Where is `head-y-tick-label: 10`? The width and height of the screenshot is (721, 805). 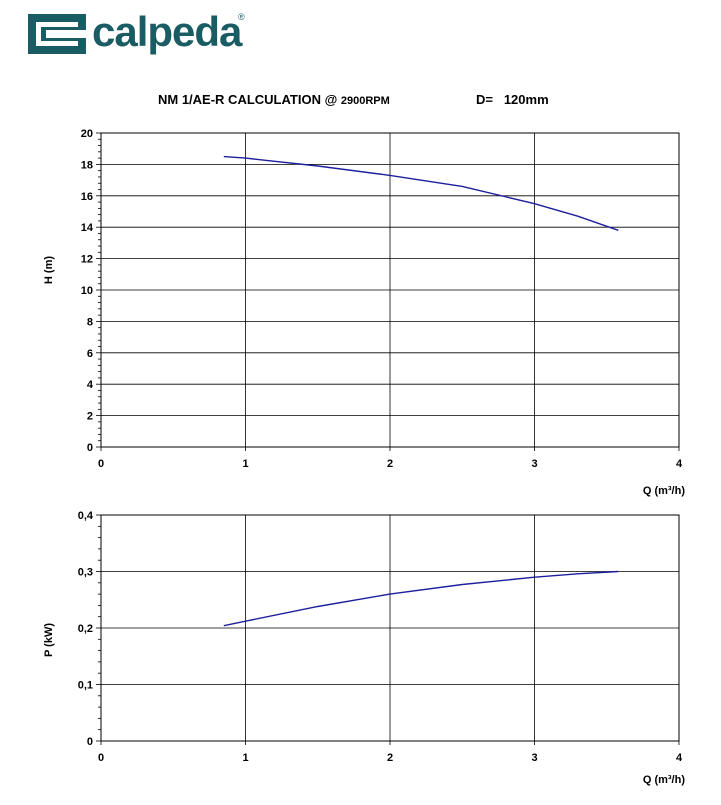
head-y-tick-label: 10 is located at coordinates (87, 291).